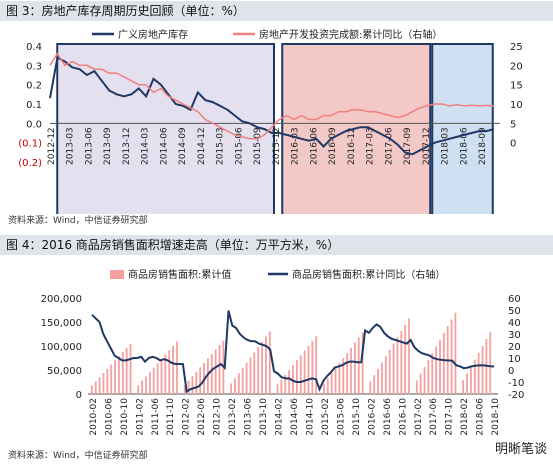  I want to click on x-tick-label: 2012-02, so click(187, 417).